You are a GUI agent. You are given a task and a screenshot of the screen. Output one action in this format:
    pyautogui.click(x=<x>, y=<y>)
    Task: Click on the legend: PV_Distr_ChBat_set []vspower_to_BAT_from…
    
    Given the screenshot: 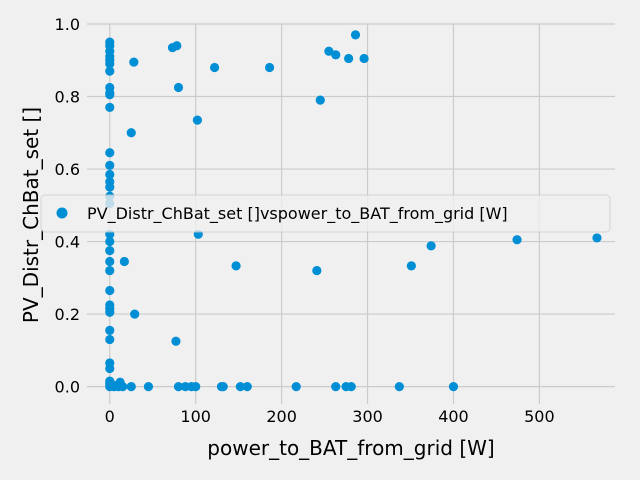 What is the action you would take?
    pyautogui.click(x=325, y=213)
    